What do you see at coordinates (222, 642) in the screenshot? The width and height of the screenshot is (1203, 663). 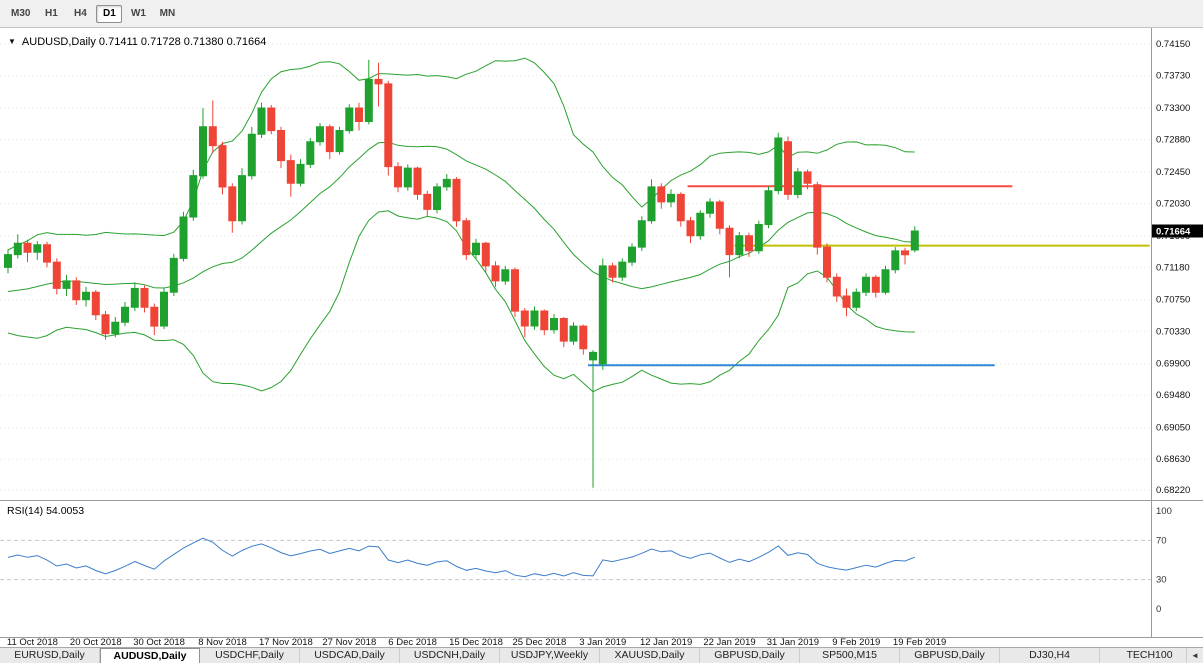 I see `svg-text: 8 Nov 2018` at bounding box center [222, 642].